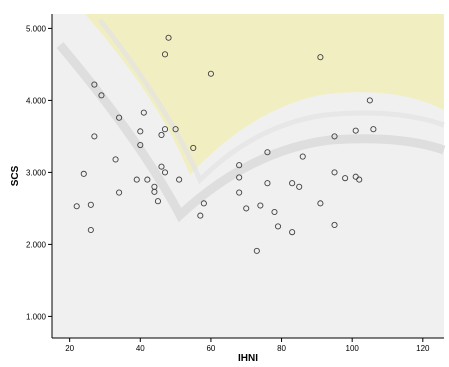  I want to click on y-tick-label: 1.000, so click(36, 316).